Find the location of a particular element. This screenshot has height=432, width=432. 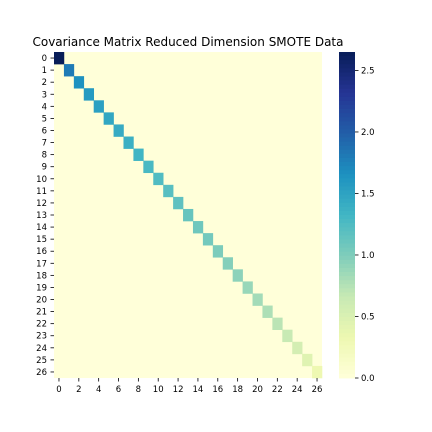

y-tick-label: 2 is located at coordinates (44, 83).